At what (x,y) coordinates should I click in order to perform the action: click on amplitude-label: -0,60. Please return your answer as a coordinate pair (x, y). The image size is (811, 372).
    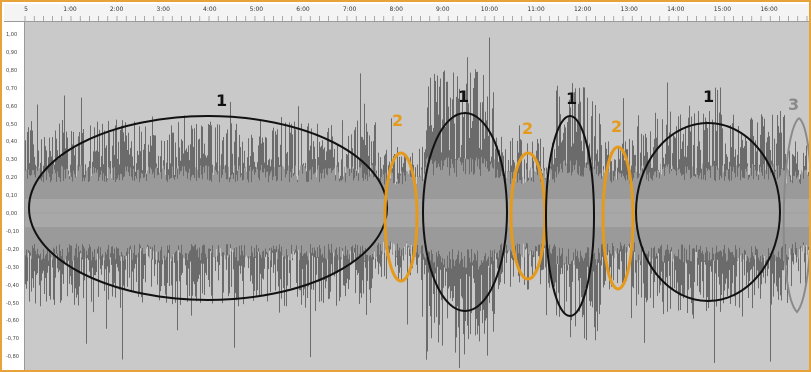
    Looking at the image, I should click on (12, 321).